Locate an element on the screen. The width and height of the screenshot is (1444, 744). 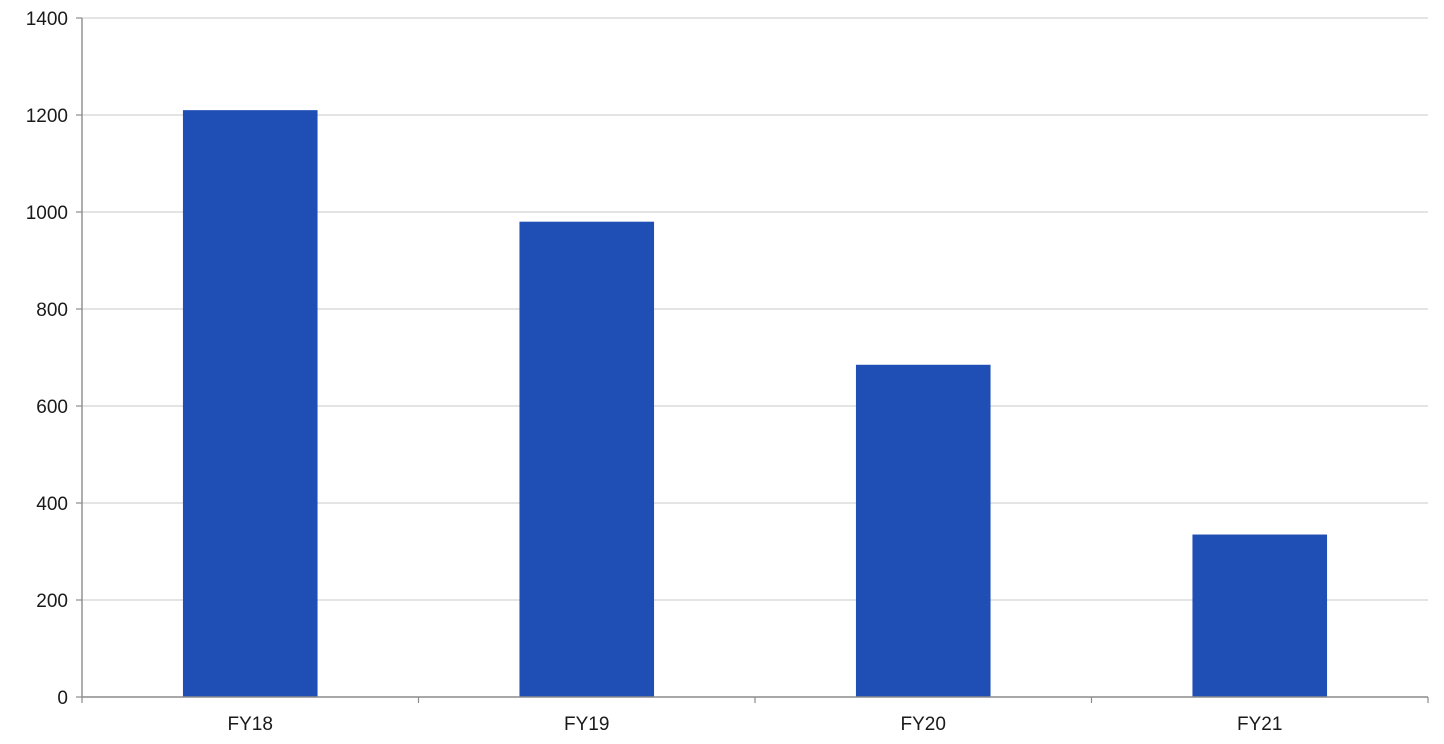
y-tick-label-1400: 1400 is located at coordinates (47, 19).